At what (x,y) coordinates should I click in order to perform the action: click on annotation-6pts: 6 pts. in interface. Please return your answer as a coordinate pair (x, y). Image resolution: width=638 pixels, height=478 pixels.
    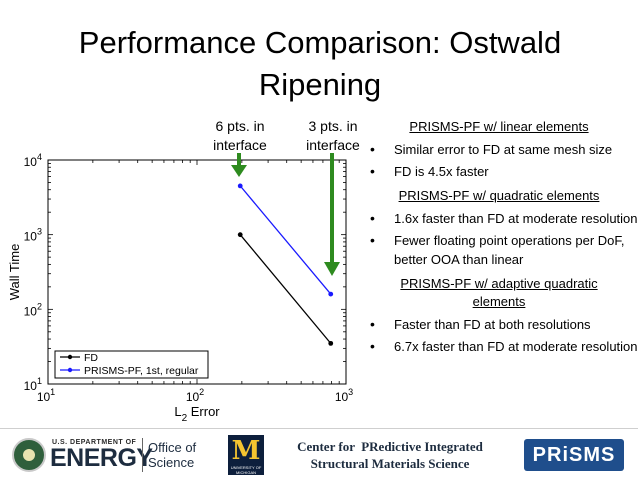
    Looking at the image, I should click on (240, 136).